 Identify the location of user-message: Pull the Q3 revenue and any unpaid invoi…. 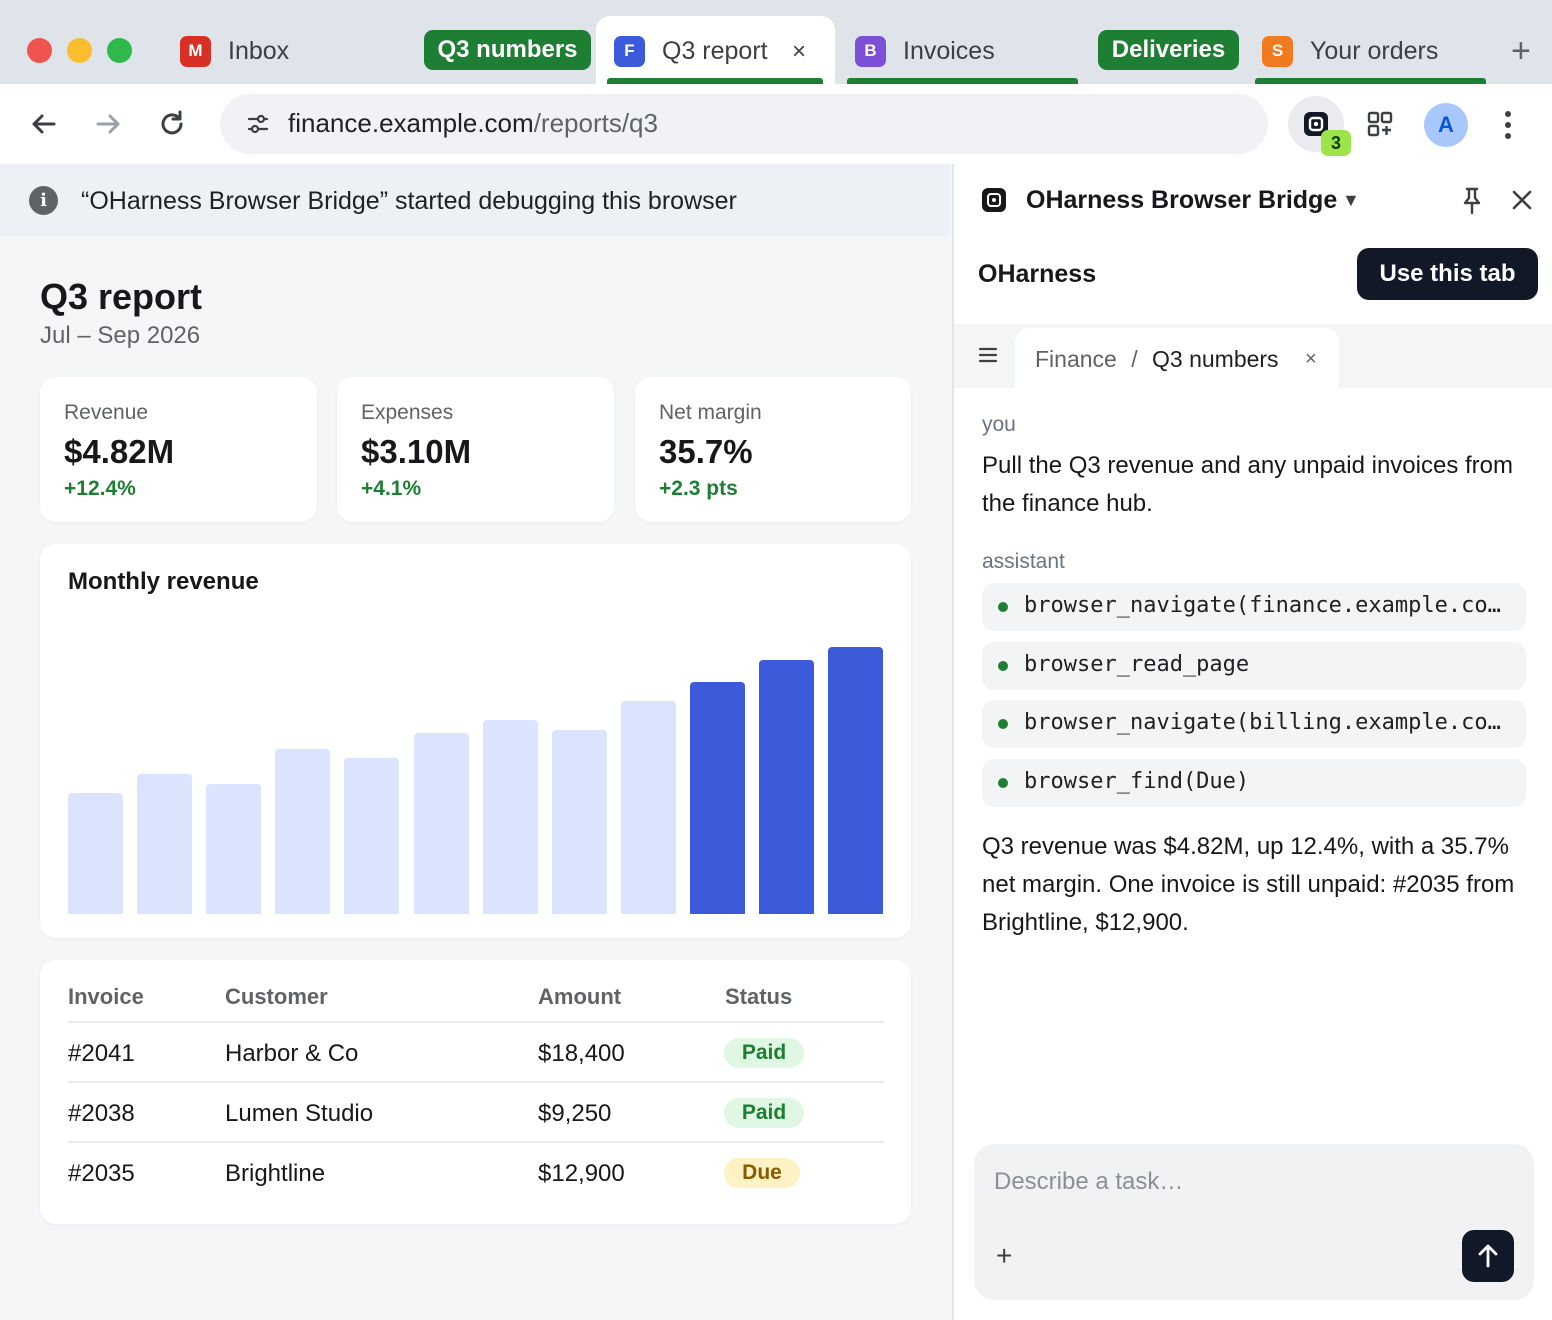
(1247, 484).